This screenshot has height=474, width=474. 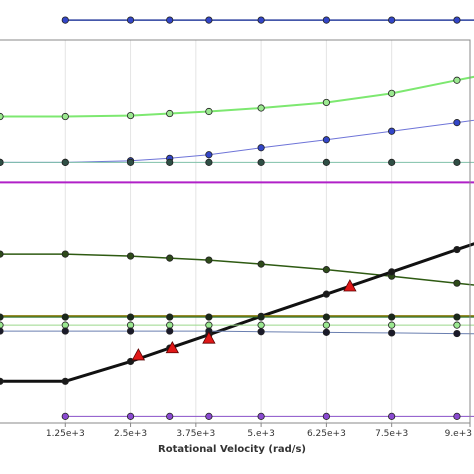 I want to click on series-10-line, so click(x=237, y=332).